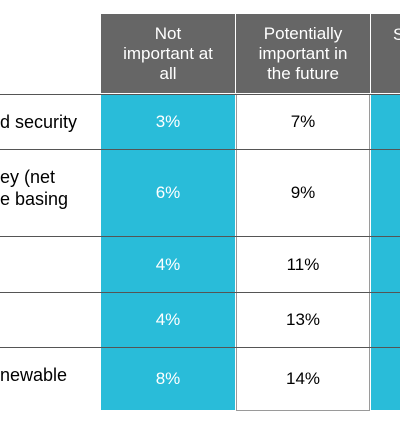 Image resolution: width=400 pixels, height=427 pixels. I want to click on value-cell: 8%, so click(168, 379).